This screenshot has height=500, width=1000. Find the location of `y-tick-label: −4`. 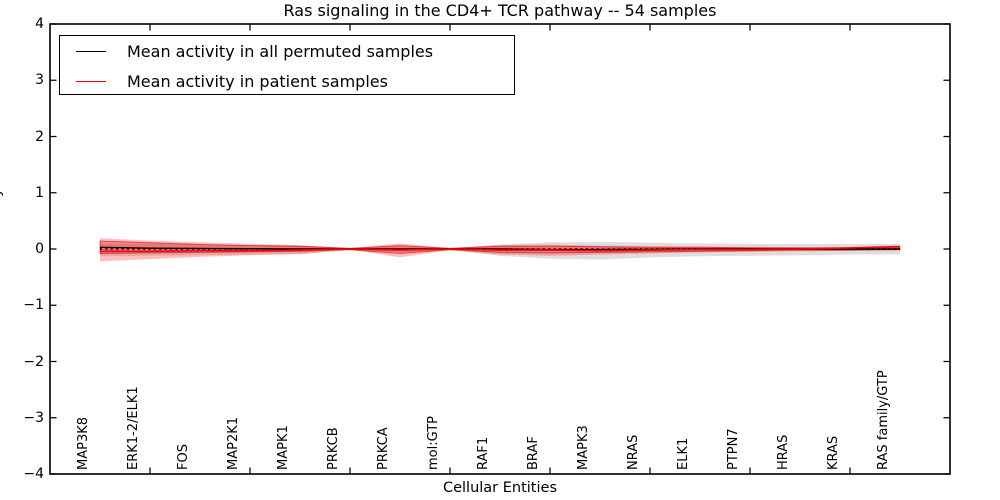

y-tick-label: −4 is located at coordinates (33, 474).